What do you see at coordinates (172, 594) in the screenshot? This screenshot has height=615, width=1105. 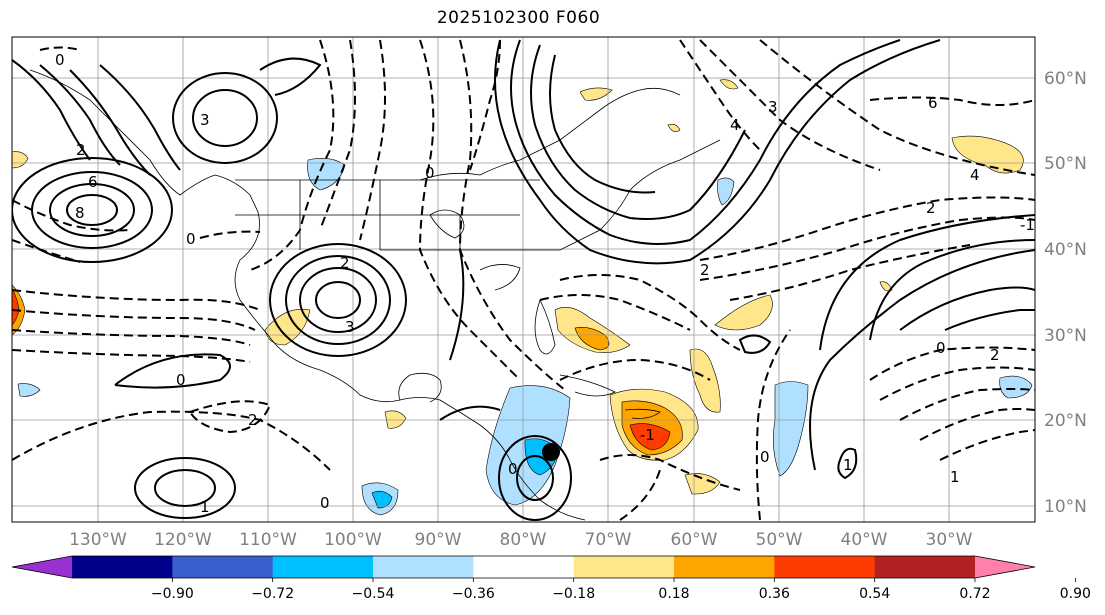 I see `colorbar-tick-label: −0.90` at bounding box center [172, 594].